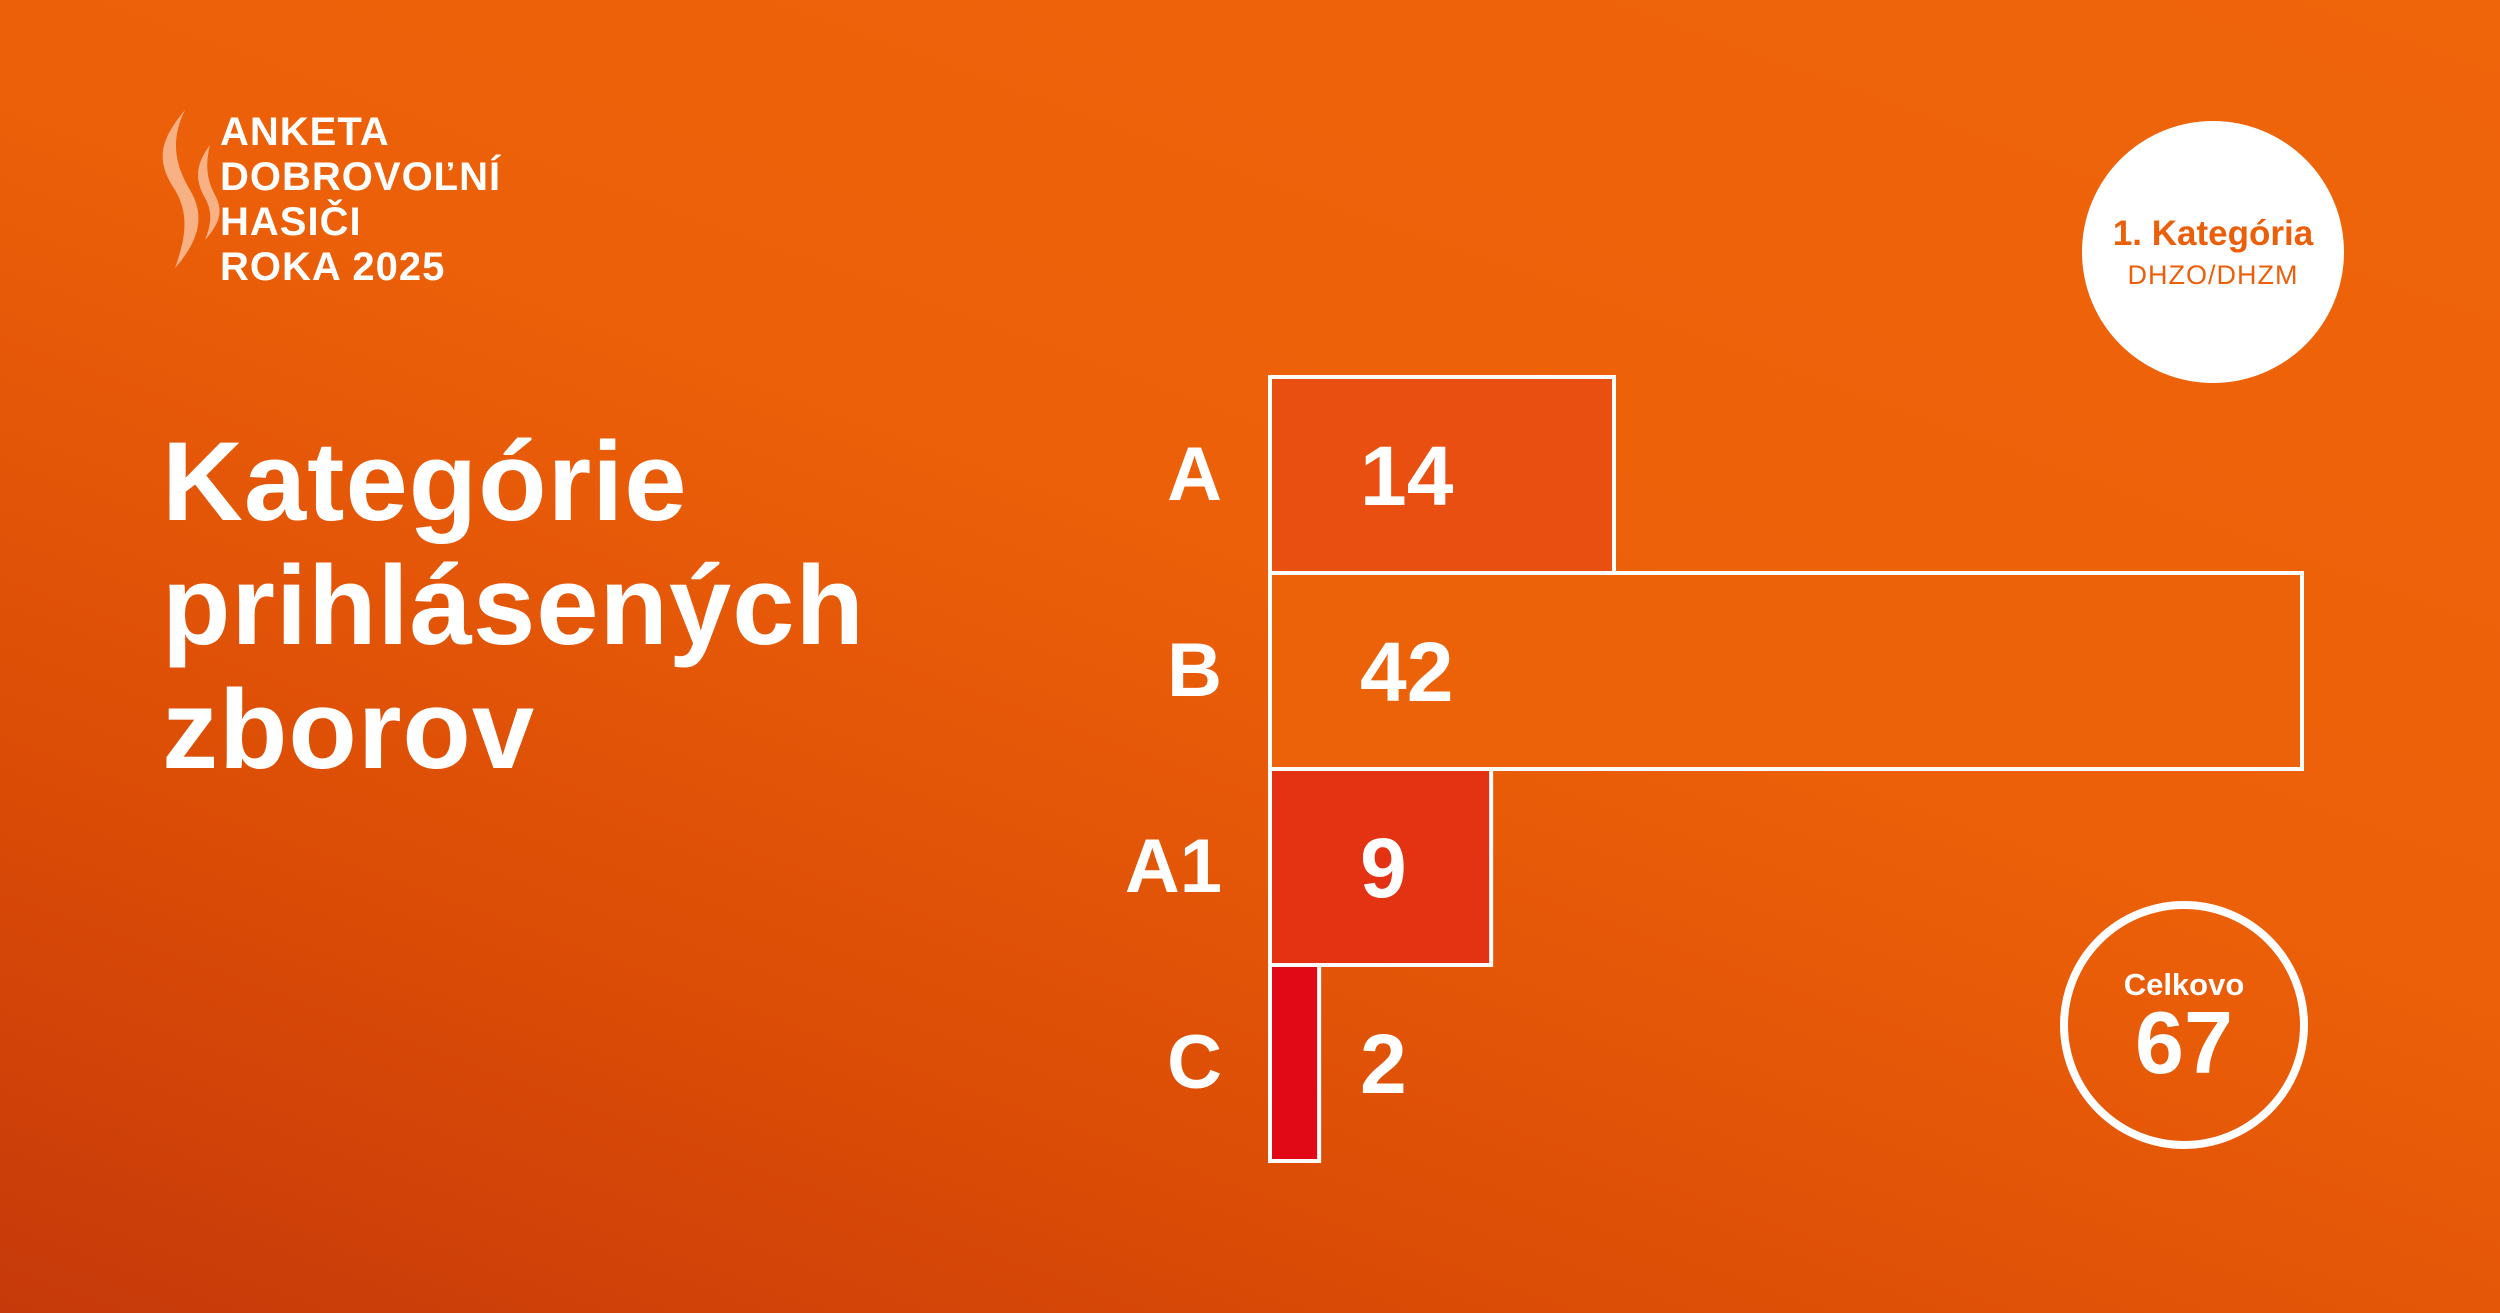  Describe the element at coordinates (349, 729) in the screenshot. I see `title-line: zborov` at that location.